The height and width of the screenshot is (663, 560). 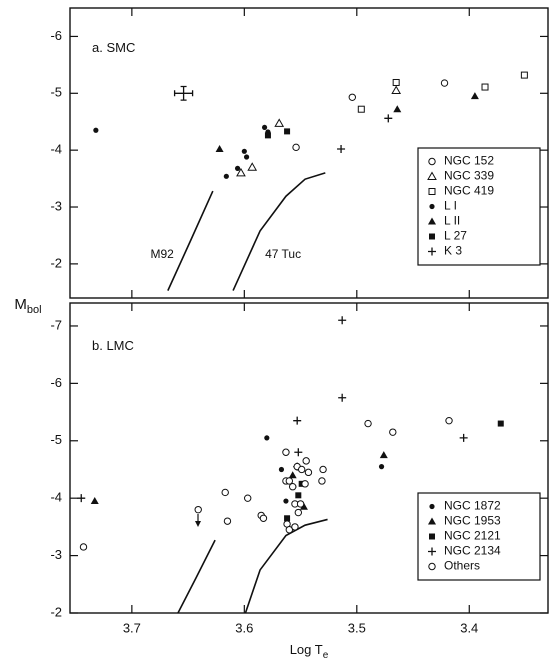 I want to click on panel-label: a. SMC, so click(x=113, y=47).